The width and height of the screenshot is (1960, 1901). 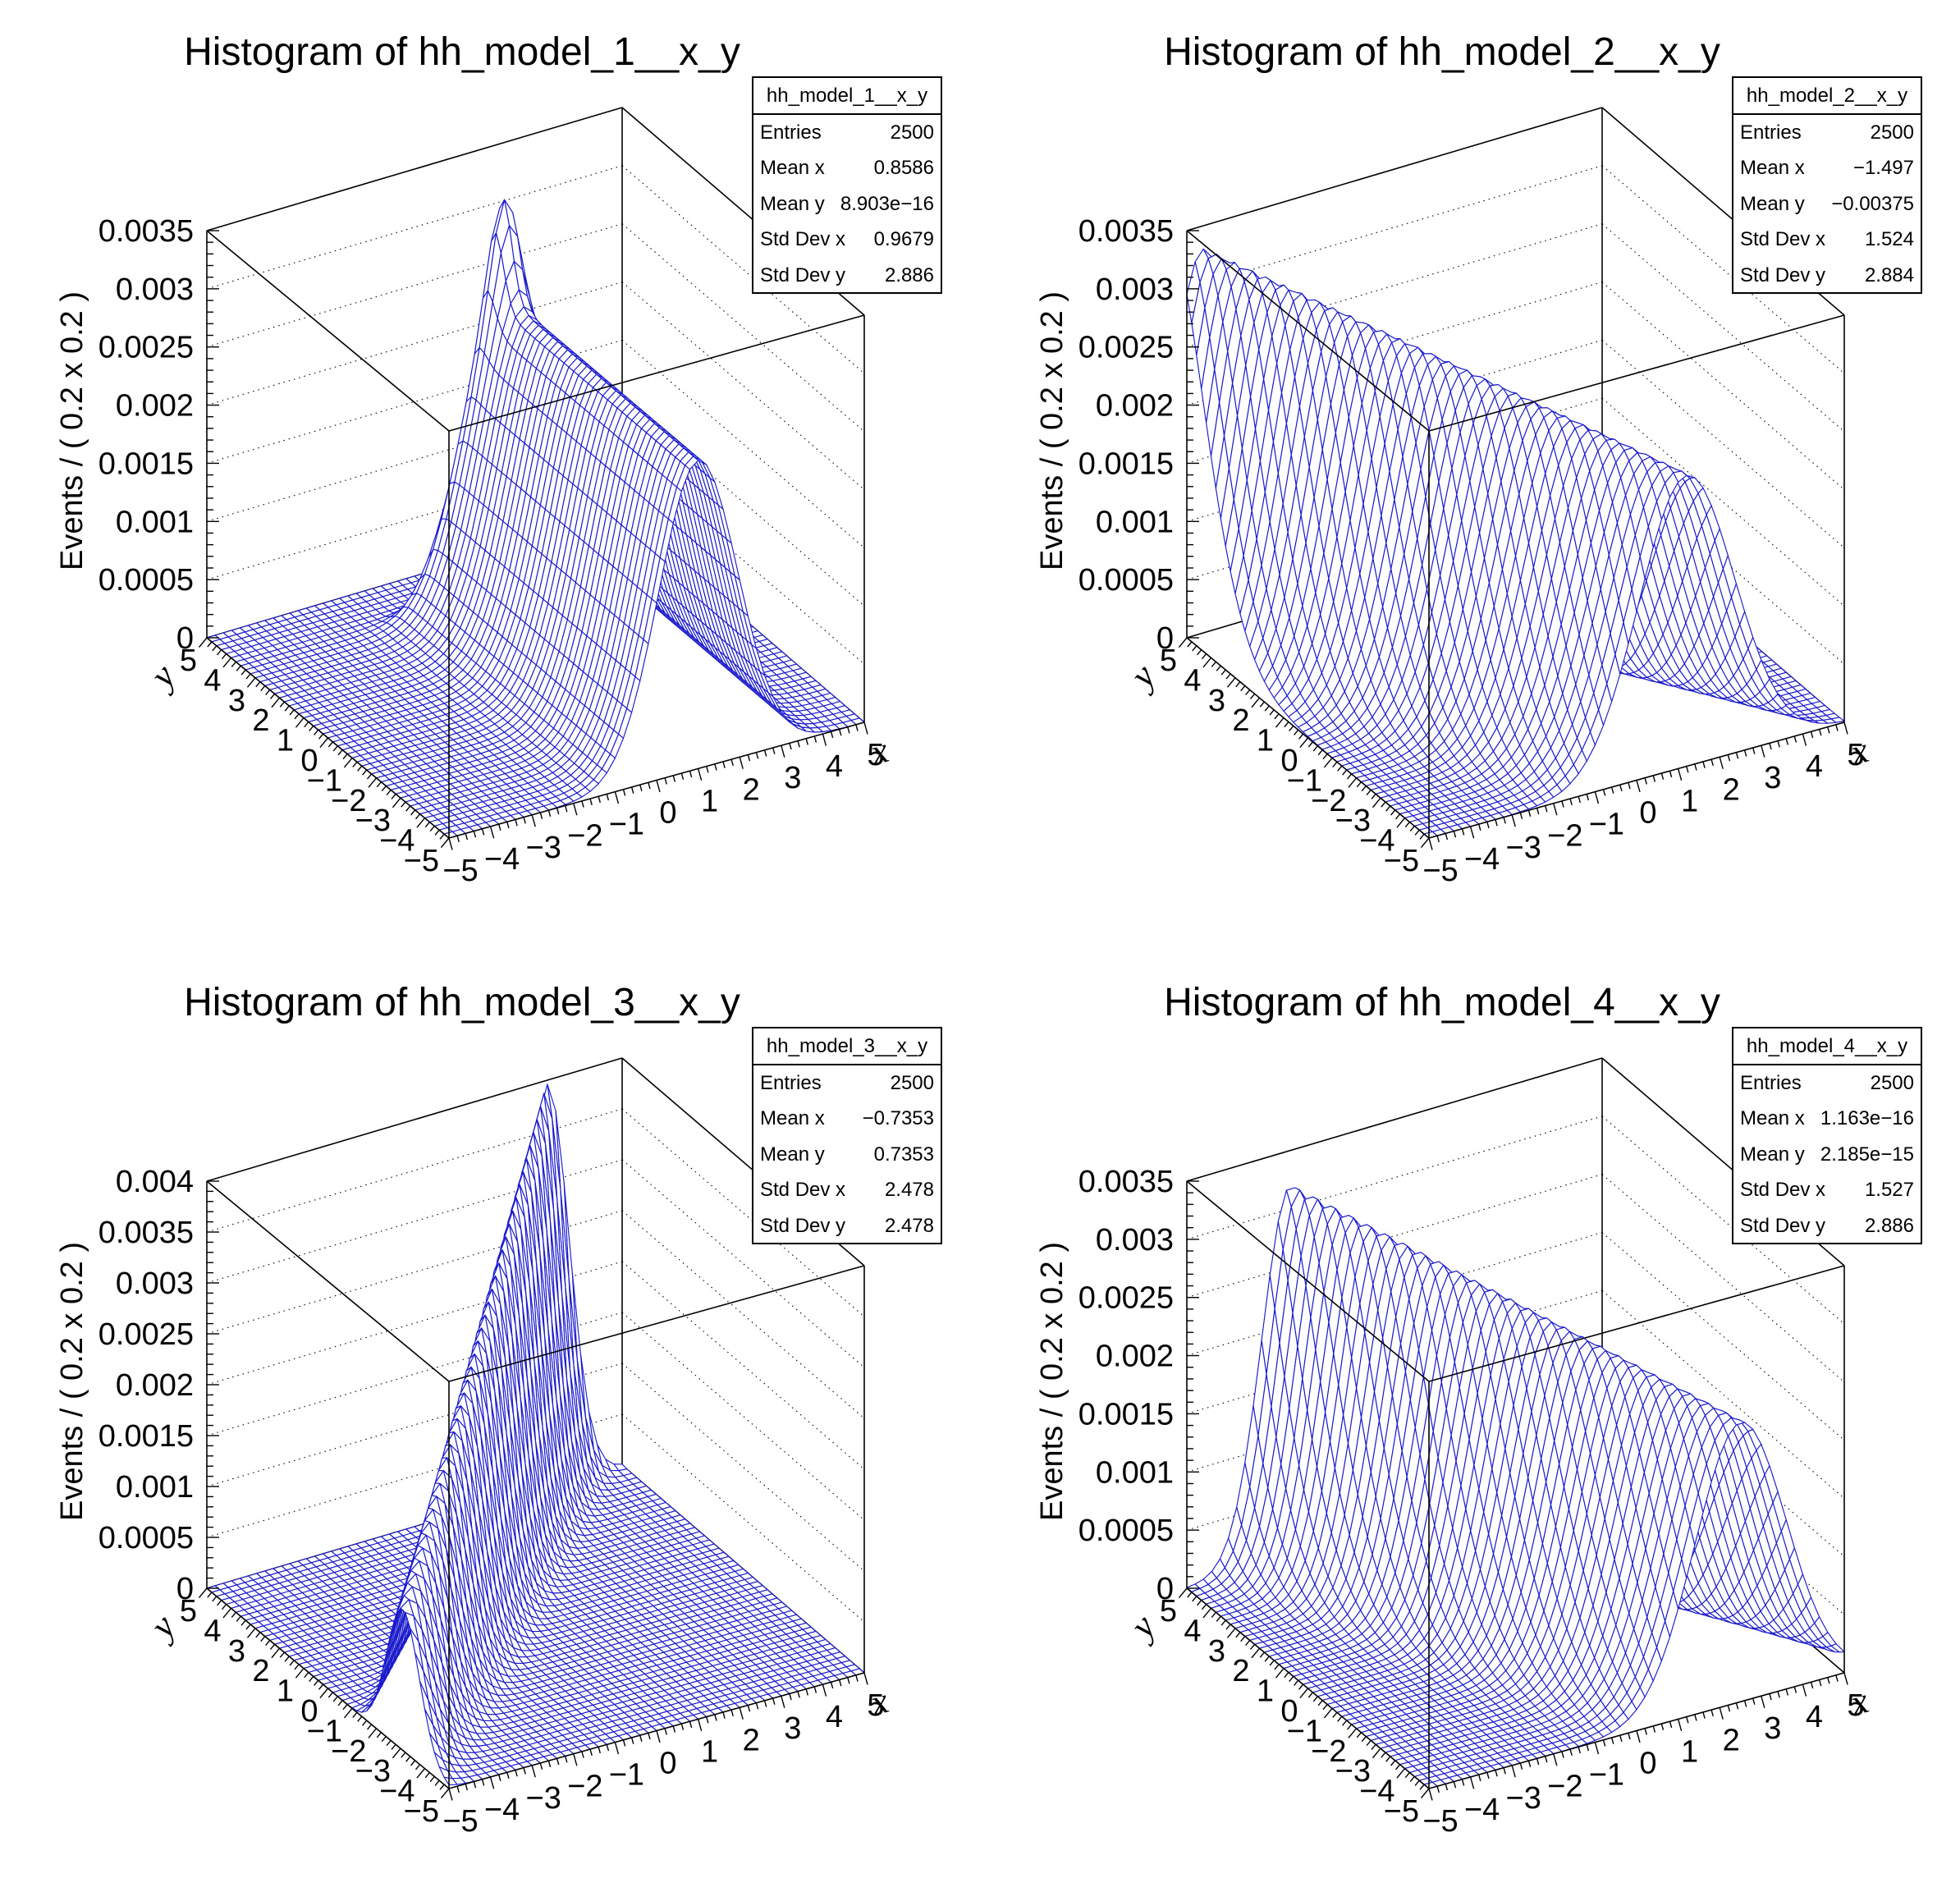 I want to click on y-axis-label: 0, so click(x=309, y=761).